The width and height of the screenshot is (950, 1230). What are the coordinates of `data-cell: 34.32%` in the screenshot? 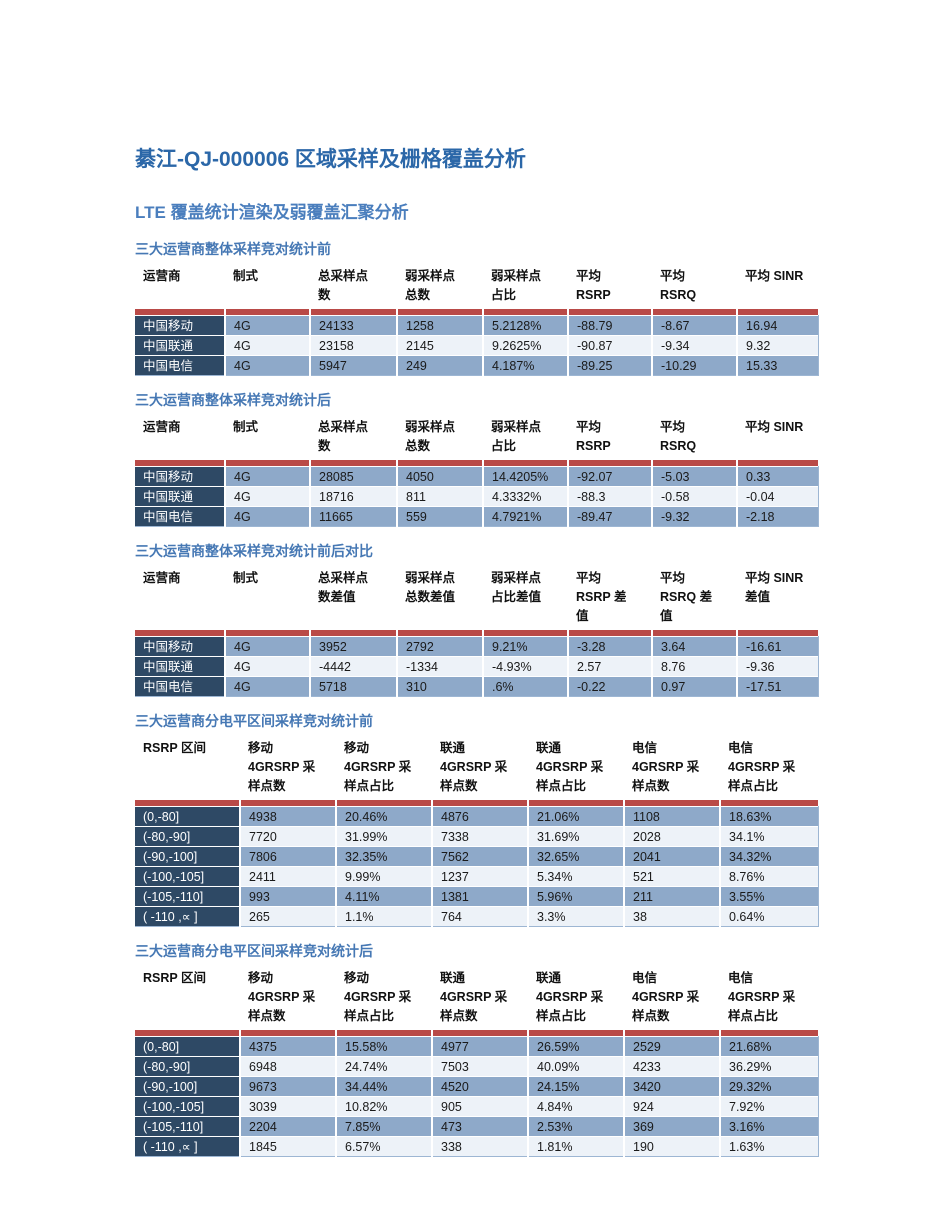 It's located at (769, 856).